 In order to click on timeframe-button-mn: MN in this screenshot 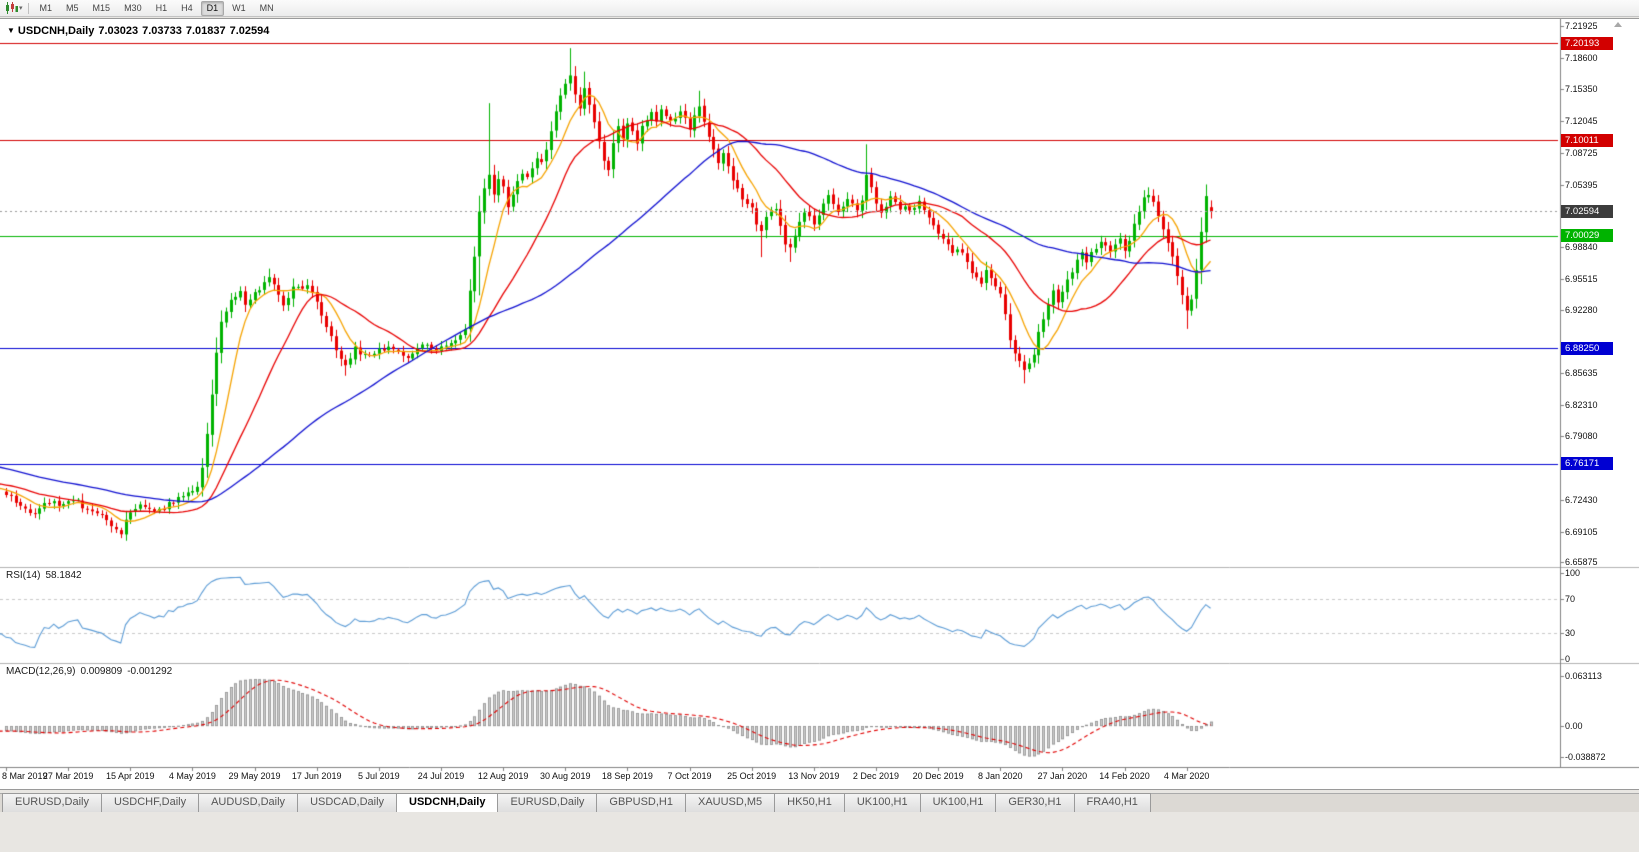, I will do `click(266, 7)`.